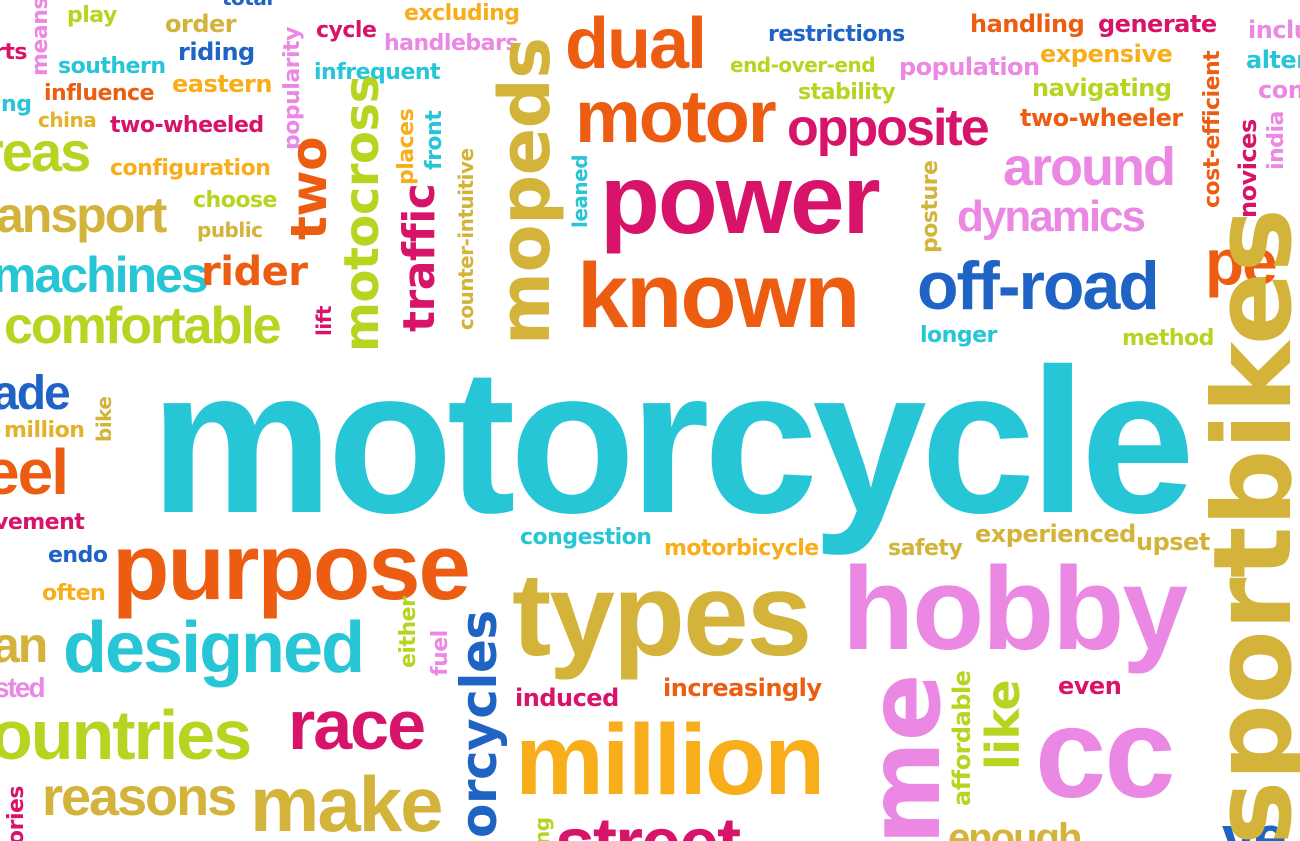 This screenshot has height=841, width=1300. Describe the element at coordinates (67, 120) in the screenshot. I see `word-china: china` at that location.